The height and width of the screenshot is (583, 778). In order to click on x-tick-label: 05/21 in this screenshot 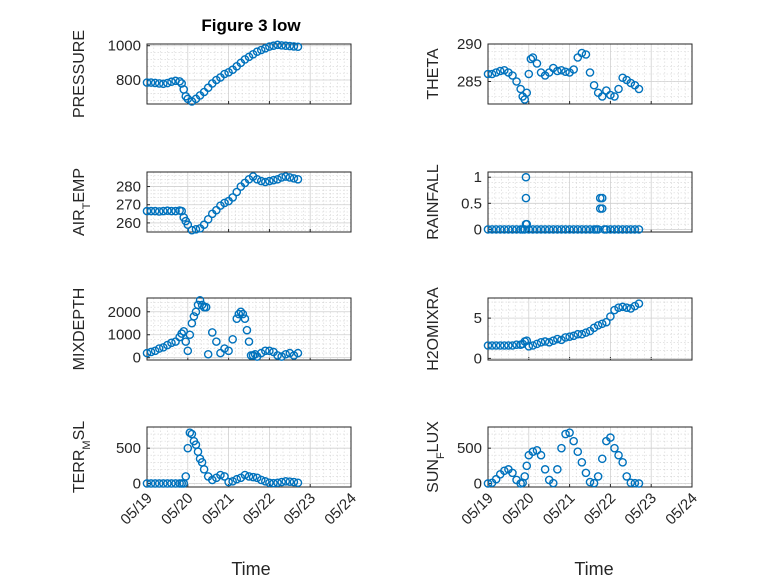, I will do `click(559, 509)`.